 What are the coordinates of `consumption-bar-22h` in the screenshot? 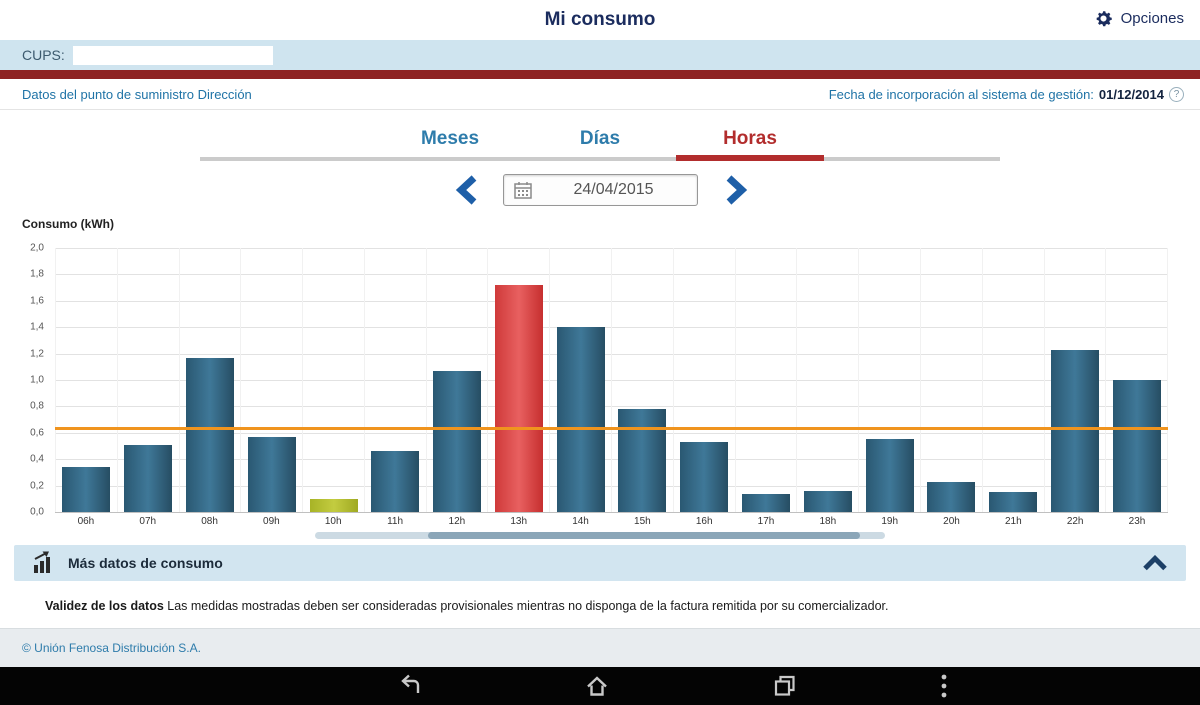 It's located at (1074, 430).